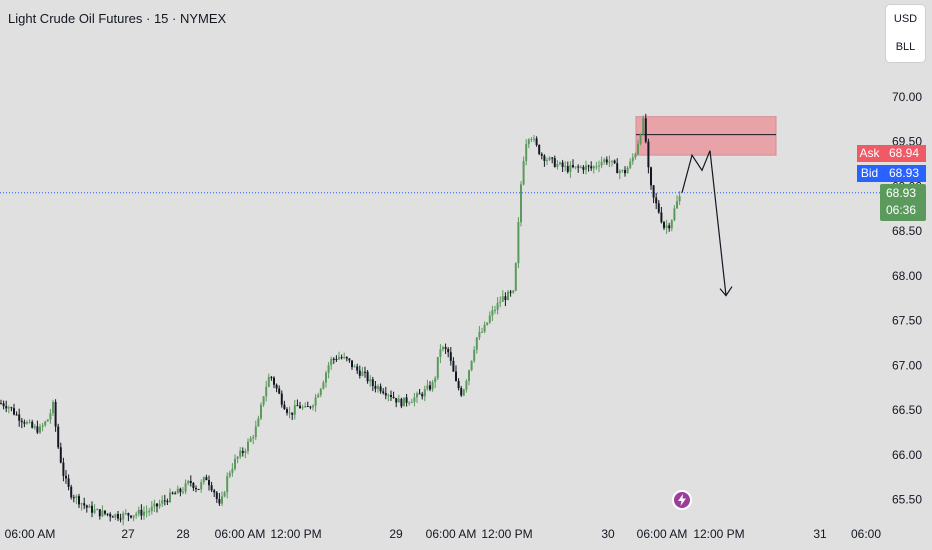 The height and width of the screenshot is (550, 932). Describe the element at coordinates (608, 534) in the screenshot. I see `x-tick-label: 30` at that location.